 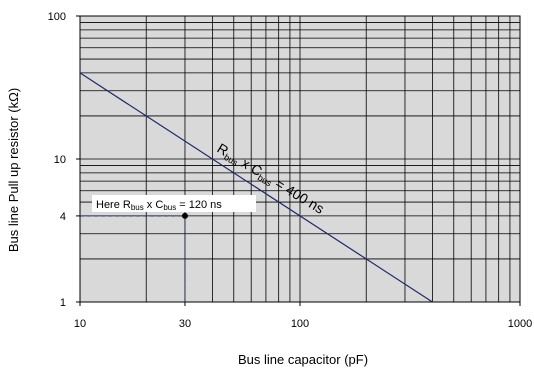 I want to click on data-point, so click(x=184, y=215).